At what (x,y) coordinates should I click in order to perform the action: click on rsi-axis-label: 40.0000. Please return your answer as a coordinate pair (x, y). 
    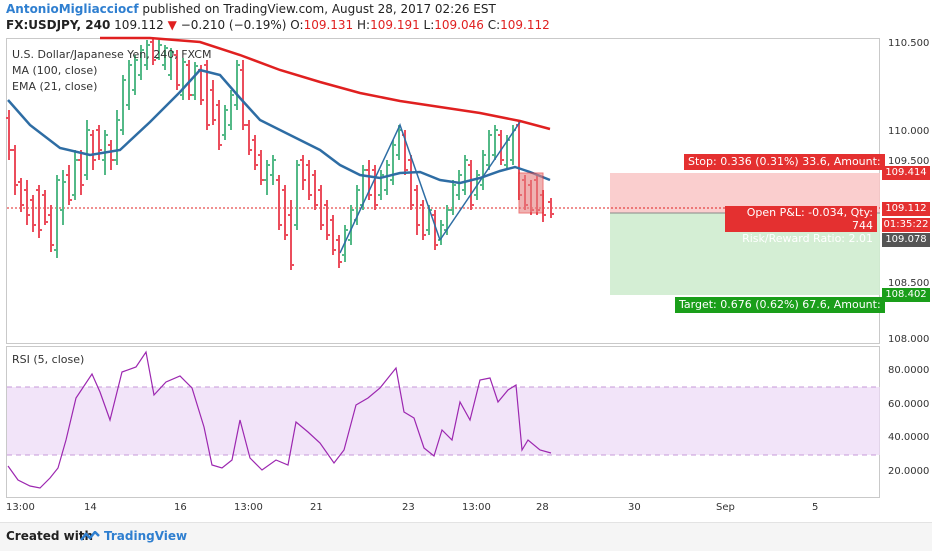
    Looking at the image, I should click on (909, 437).